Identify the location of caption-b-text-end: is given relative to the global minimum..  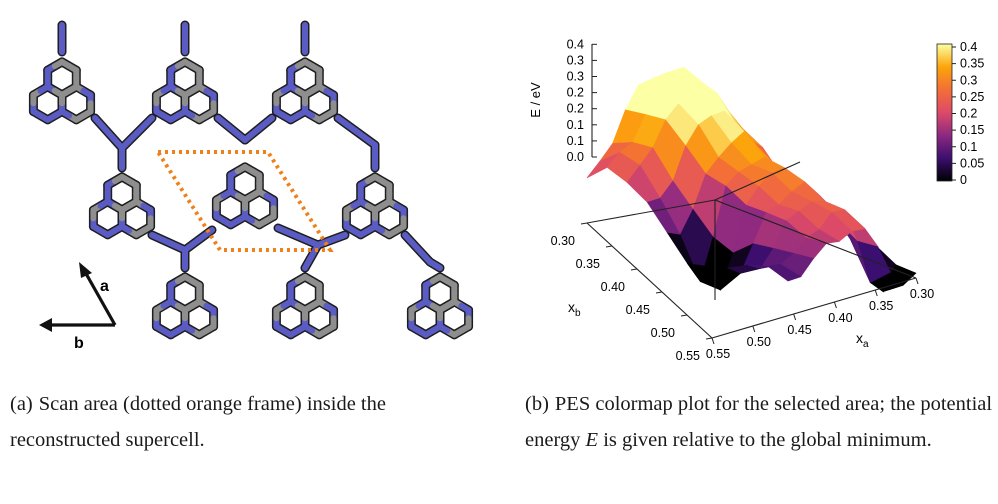
(767, 440).